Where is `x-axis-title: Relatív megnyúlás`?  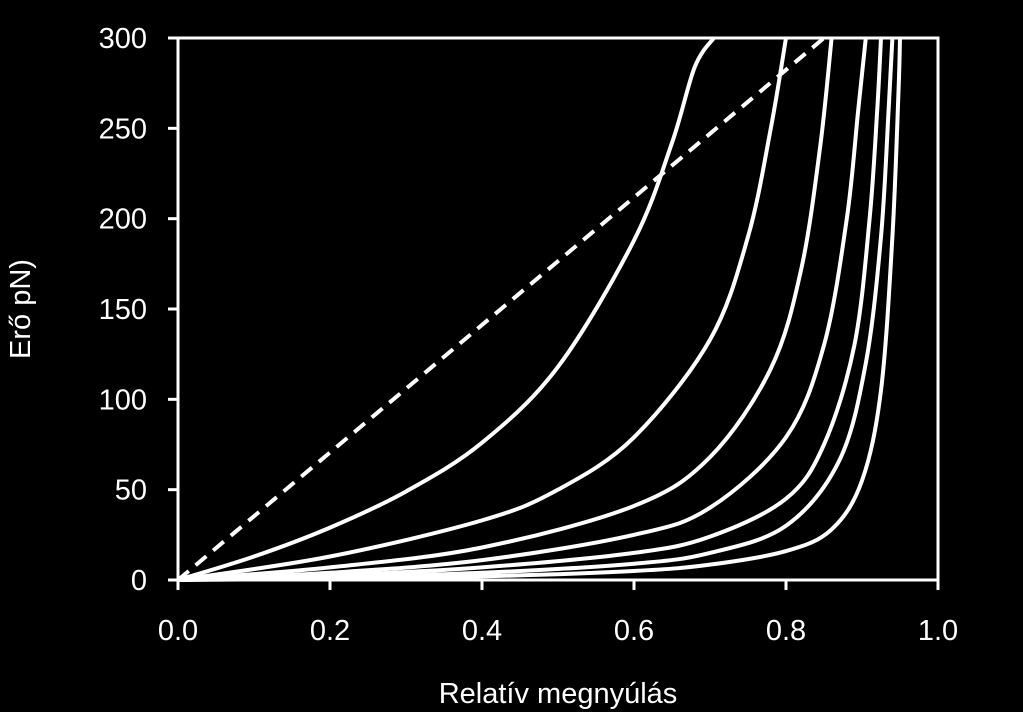
x-axis-title: Relatív megnyúlás is located at coordinates (558, 694).